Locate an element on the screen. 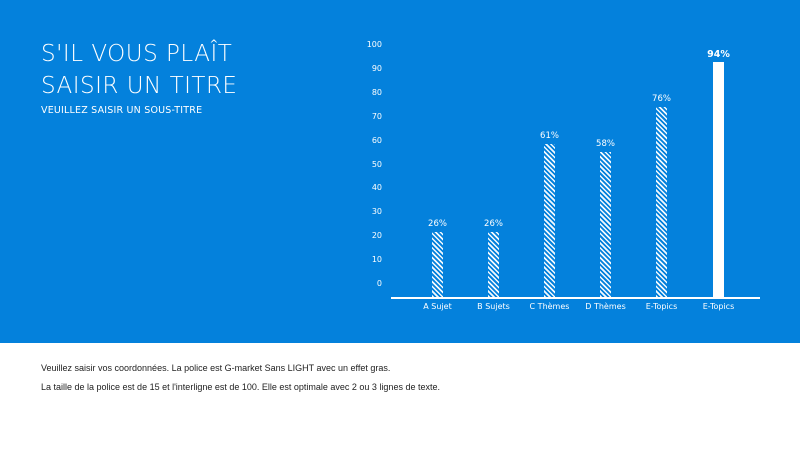  y-tick-label: 30 is located at coordinates (376, 212).